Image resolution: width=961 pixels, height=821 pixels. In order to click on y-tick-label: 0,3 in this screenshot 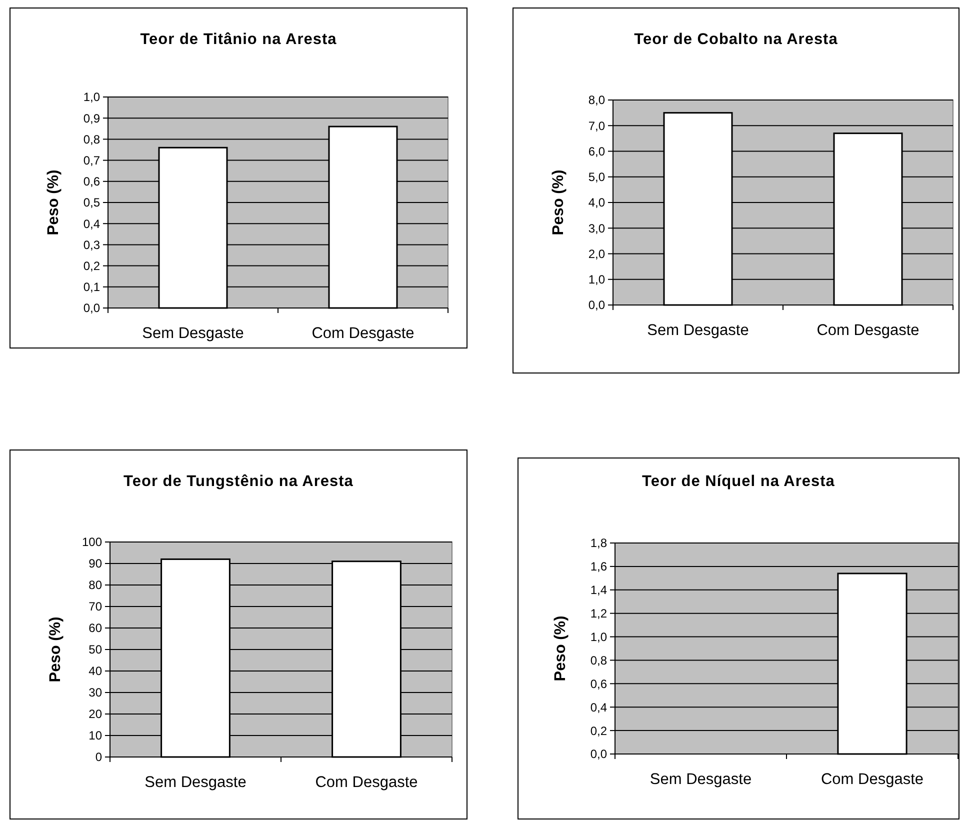, I will do `click(91, 245)`.